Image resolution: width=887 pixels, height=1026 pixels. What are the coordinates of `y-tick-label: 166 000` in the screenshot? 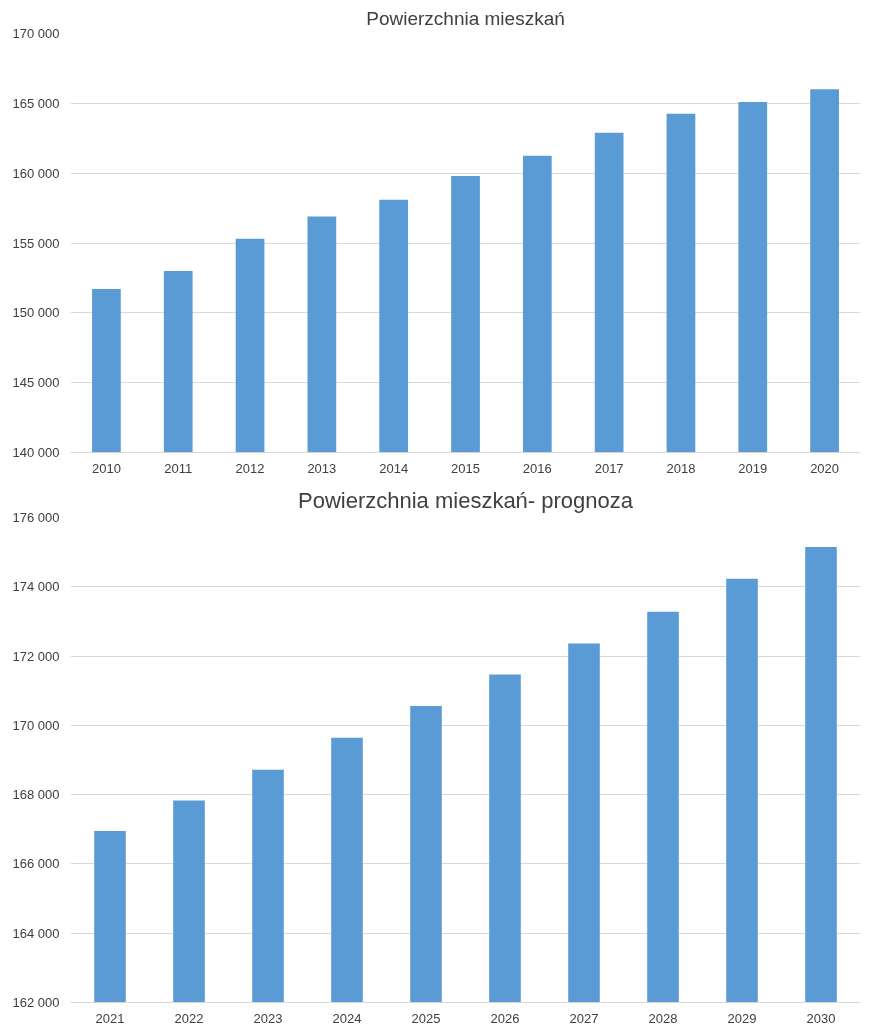 It's located at (36, 864).